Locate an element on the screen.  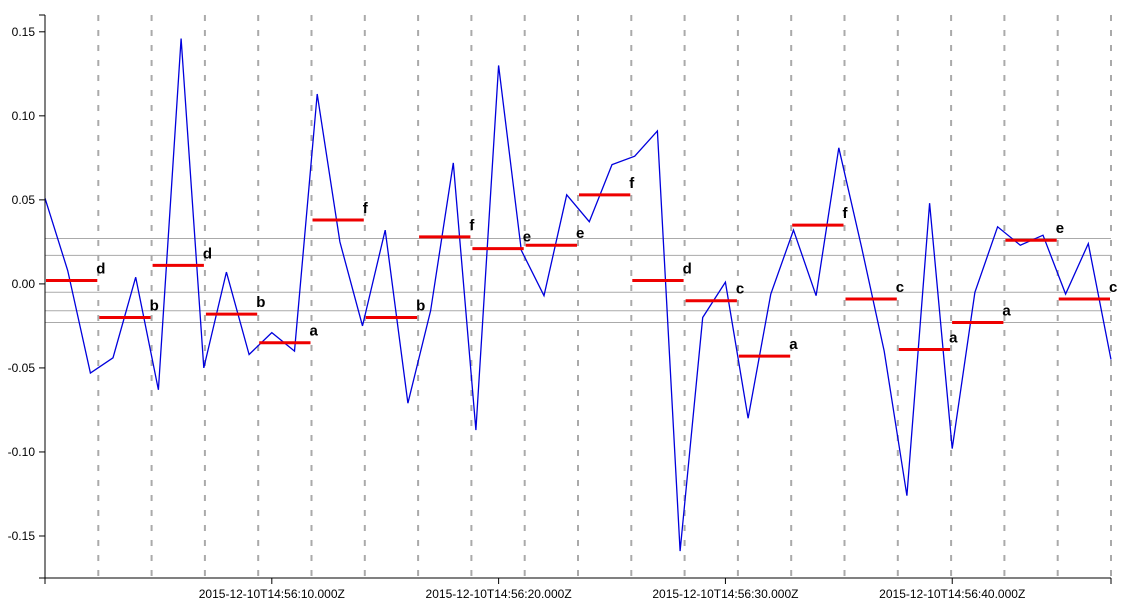
y-tick-label: 0.00 is located at coordinates (24, 284).